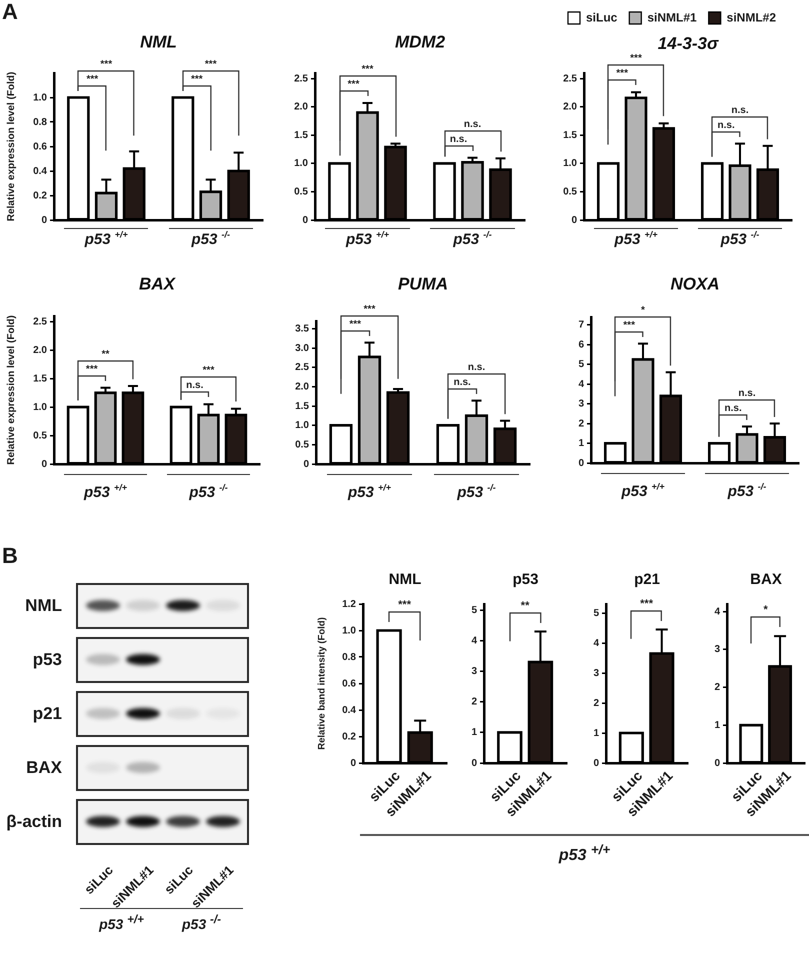 This screenshot has height=972, width=809. What do you see at coordinates (47, 659) in the screenshot?
I see `category-label: p53` at bounding box center [47, 659].